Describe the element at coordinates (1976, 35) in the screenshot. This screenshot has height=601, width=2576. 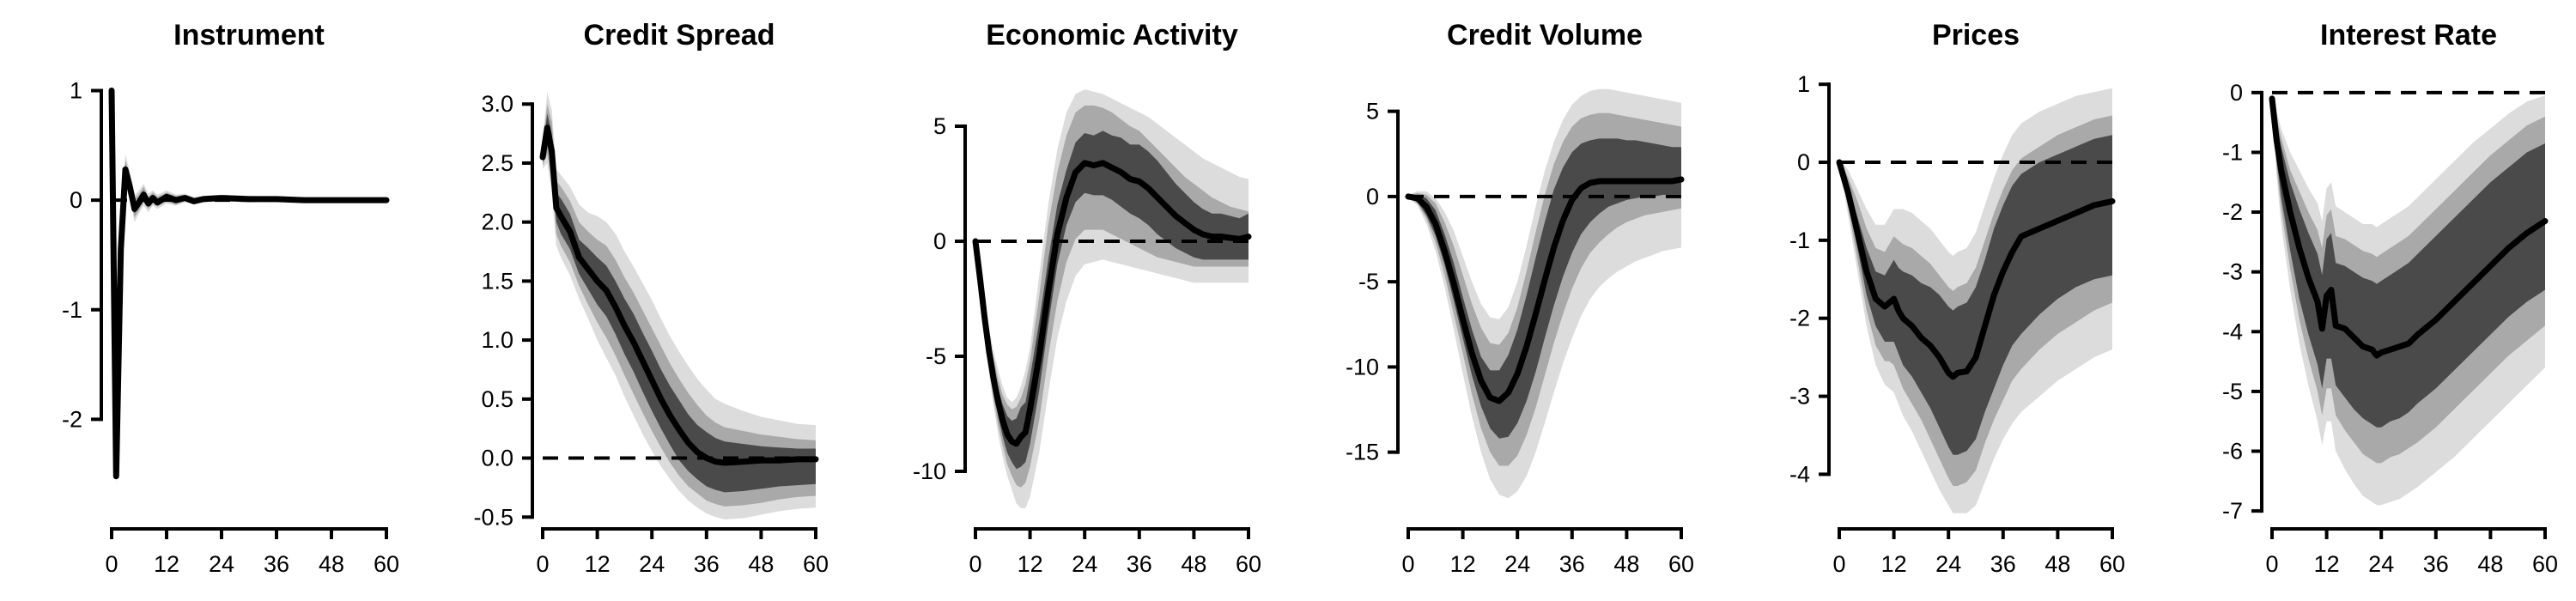
I see `panel-title: Prices` at that location.